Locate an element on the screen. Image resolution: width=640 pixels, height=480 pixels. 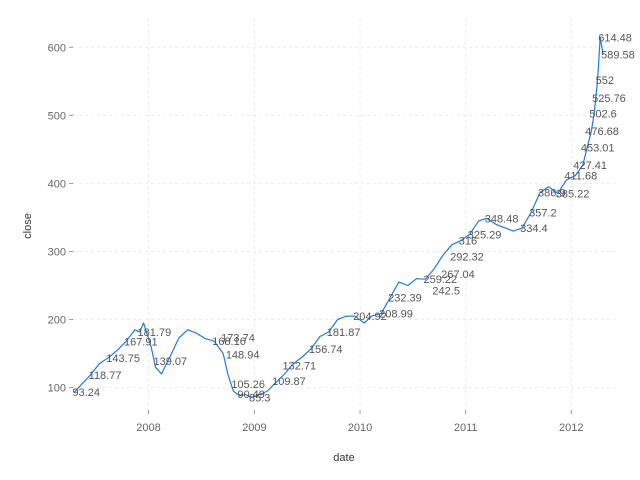
data-label: 259.22 is located at coordinates (440, 280).